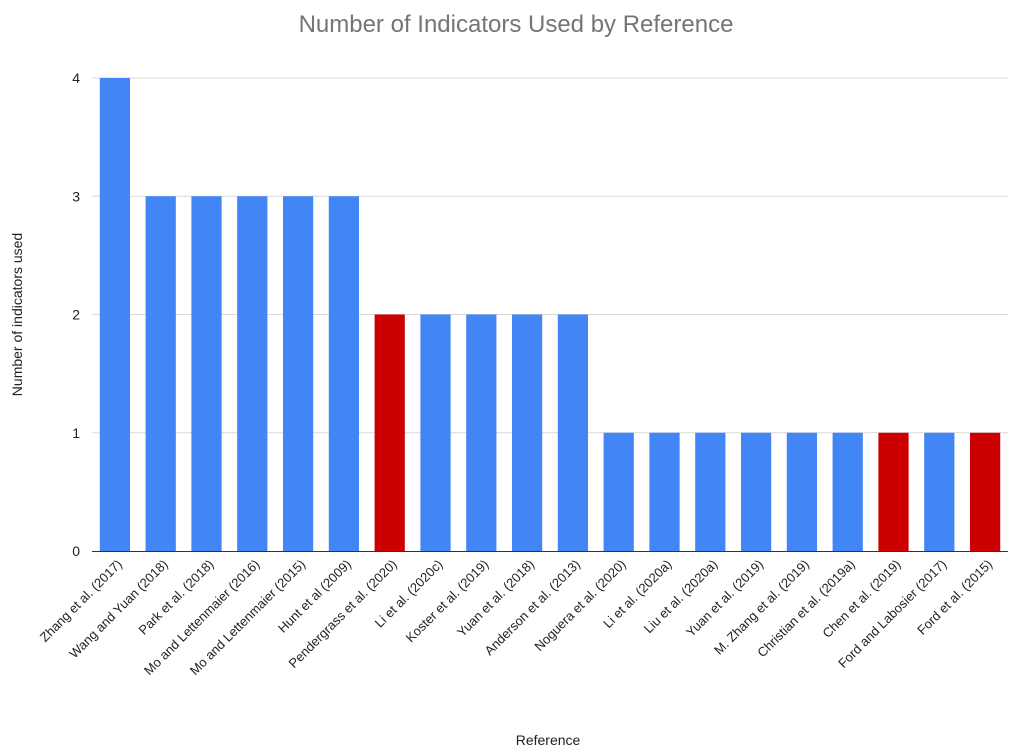  Describe the element at coordinates (76, 196) in the screenshot. I see `y-tick-label: 3` at that location.